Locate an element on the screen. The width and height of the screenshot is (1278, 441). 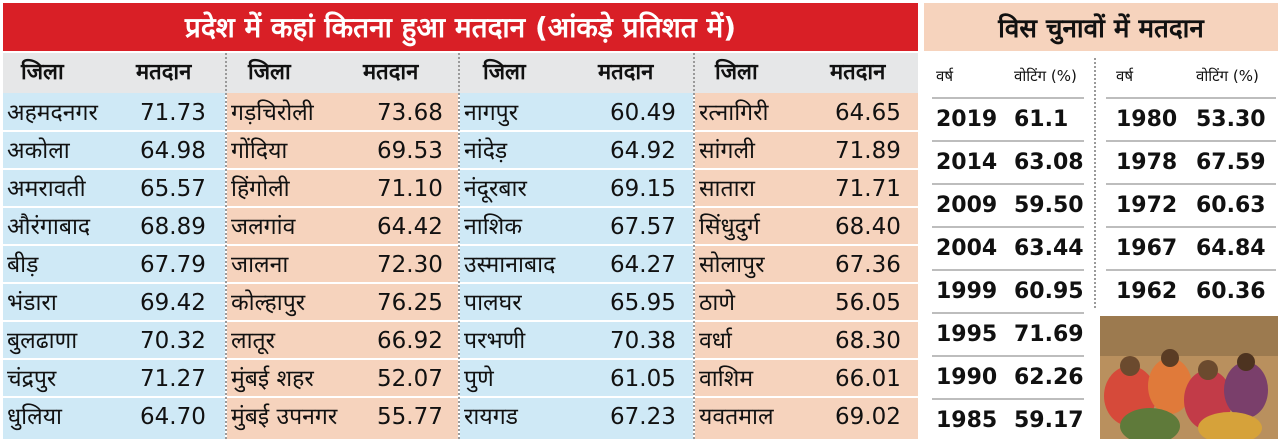
turnout-value: 70.38 is located at coordinates (643, 341).